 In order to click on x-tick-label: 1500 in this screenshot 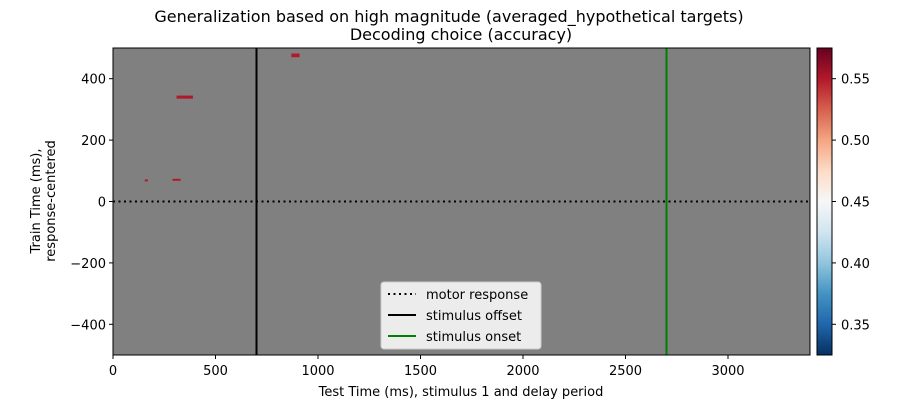, I will do `click(420, 371)`.